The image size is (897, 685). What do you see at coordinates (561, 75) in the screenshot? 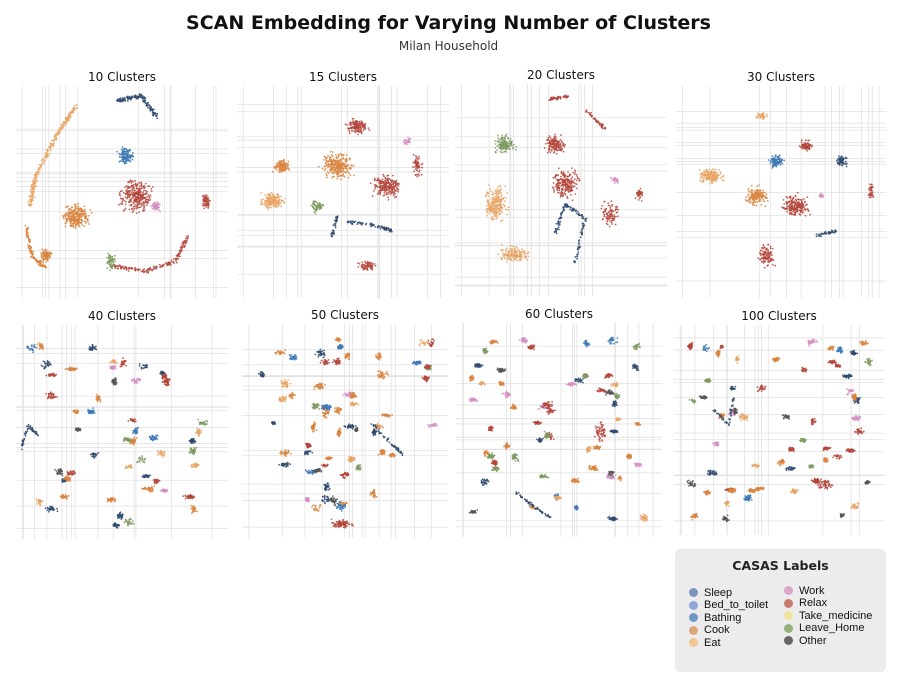
I see `panel-title: 20 Clusters` at bounding box center [561, 75].